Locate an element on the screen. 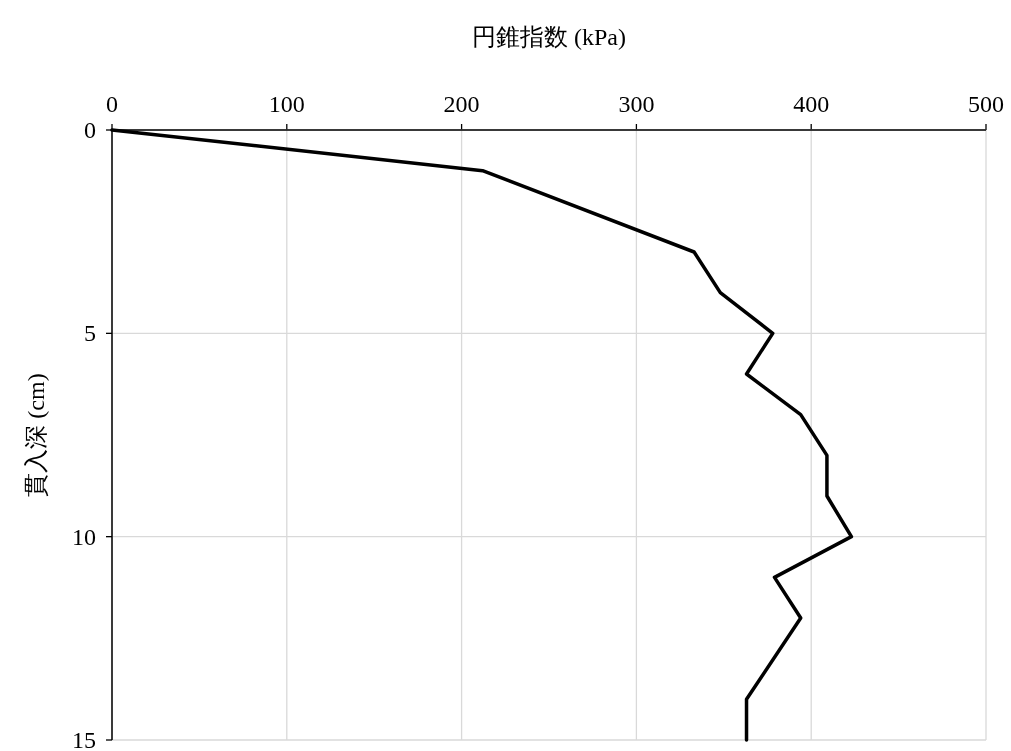 This screenshot has width=1011, height=751. y-tick-label: 15 is located at coordinates (84, 739).